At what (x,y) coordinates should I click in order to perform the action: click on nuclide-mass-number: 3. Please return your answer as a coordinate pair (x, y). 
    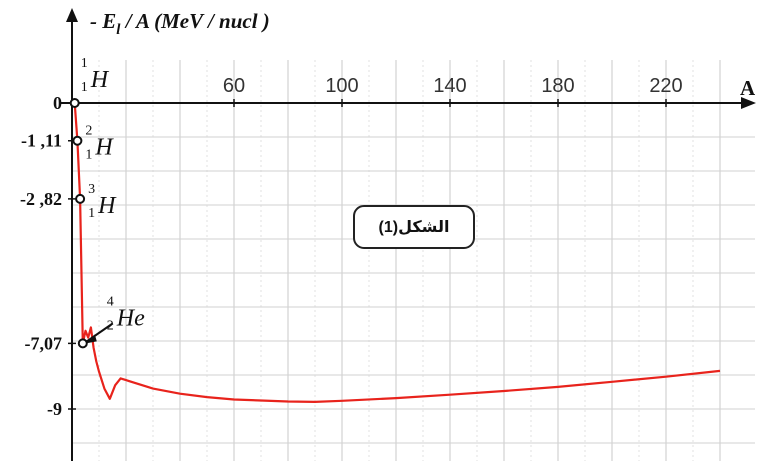
    Looking at the image, I should click on (91, 189).